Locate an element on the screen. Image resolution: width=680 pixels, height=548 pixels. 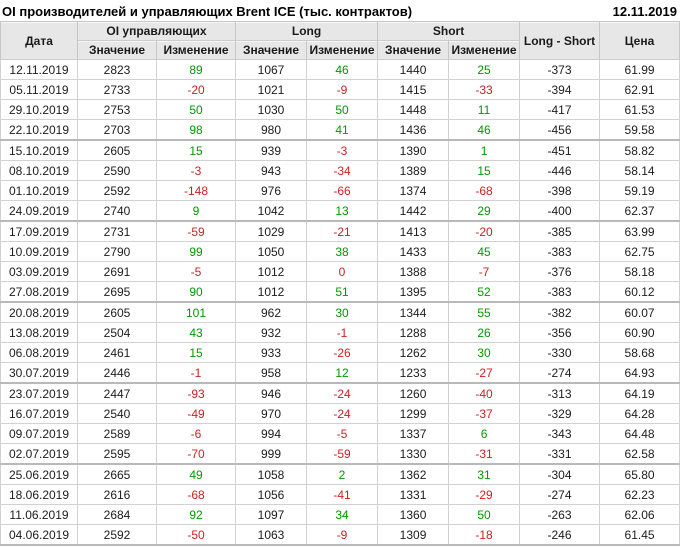
oi-value-cell: 2790 is located at coordinates (117, 251).